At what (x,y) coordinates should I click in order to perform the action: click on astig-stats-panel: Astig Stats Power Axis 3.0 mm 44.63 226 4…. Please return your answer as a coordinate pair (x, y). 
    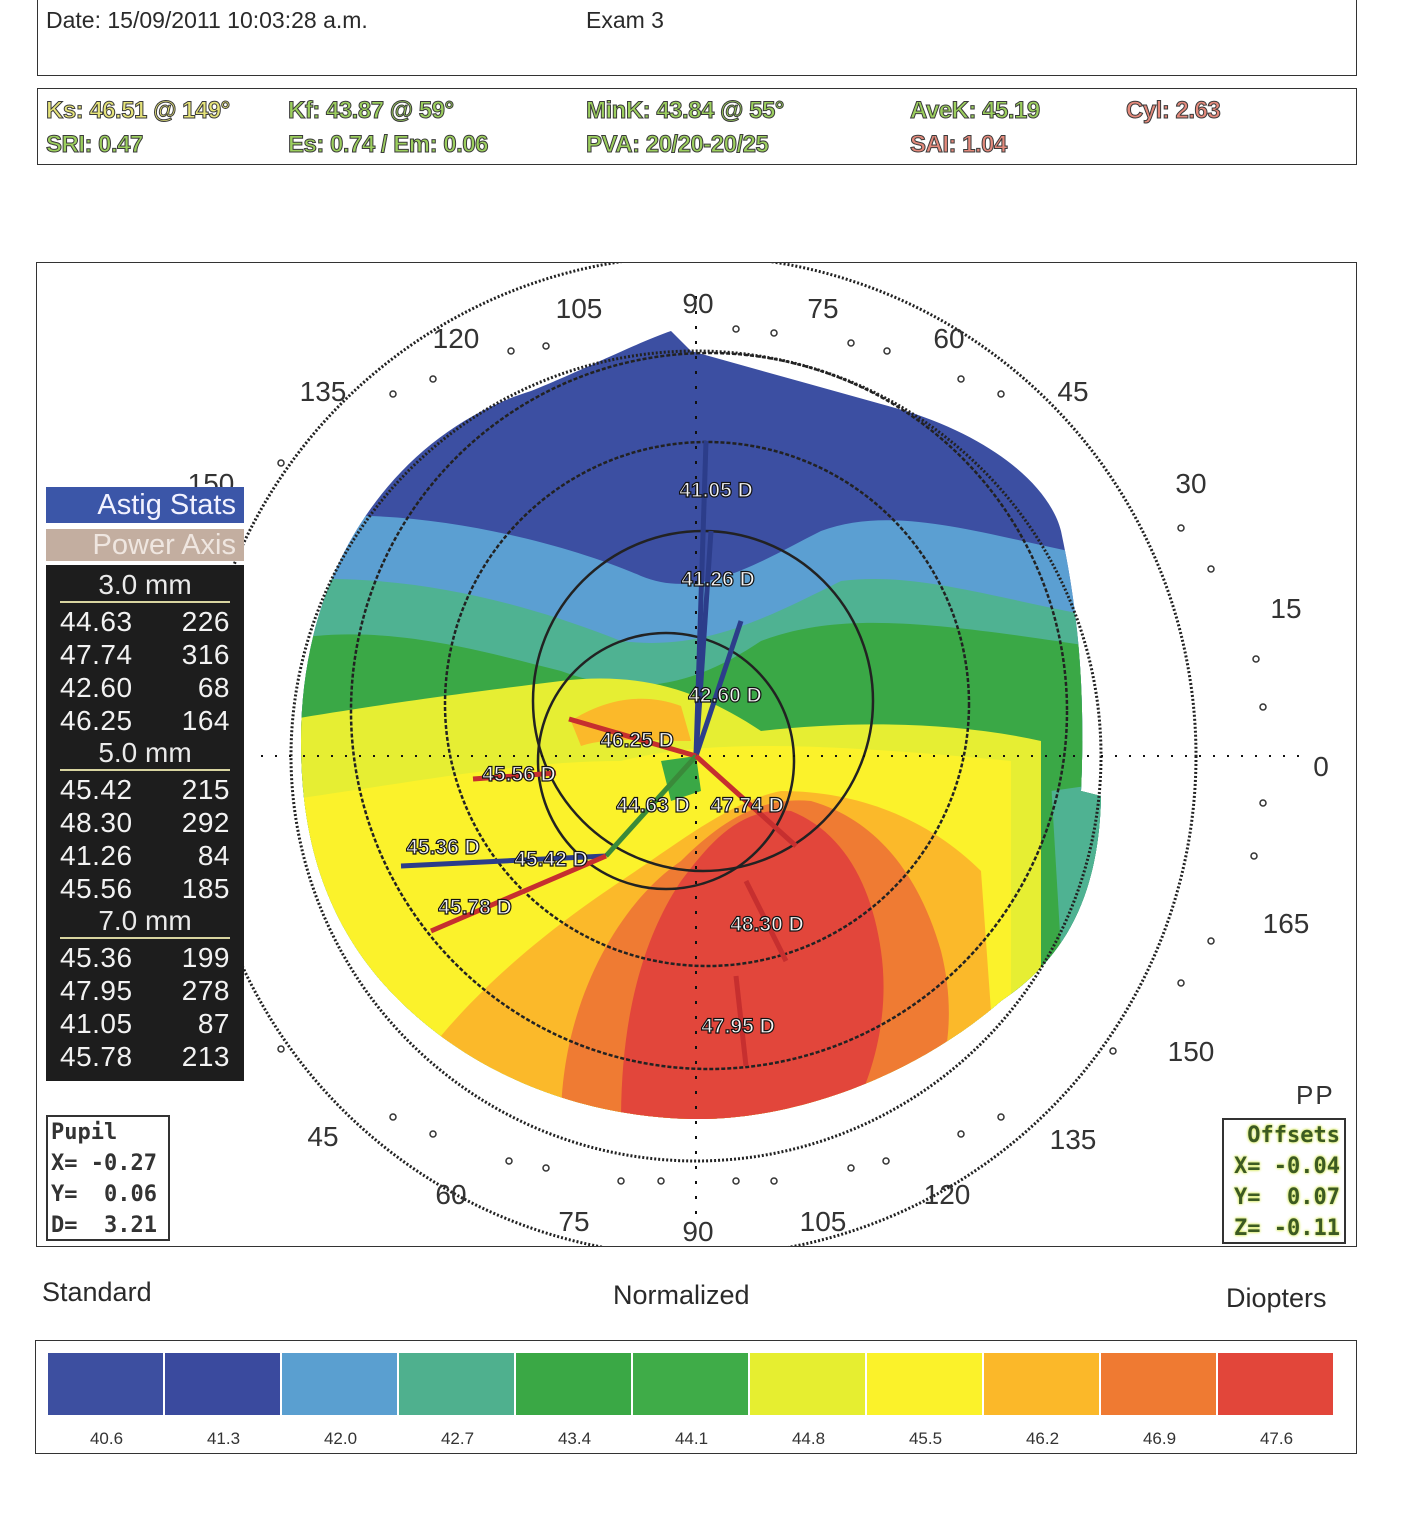
    Looking at the image, I should click on (145, 784).